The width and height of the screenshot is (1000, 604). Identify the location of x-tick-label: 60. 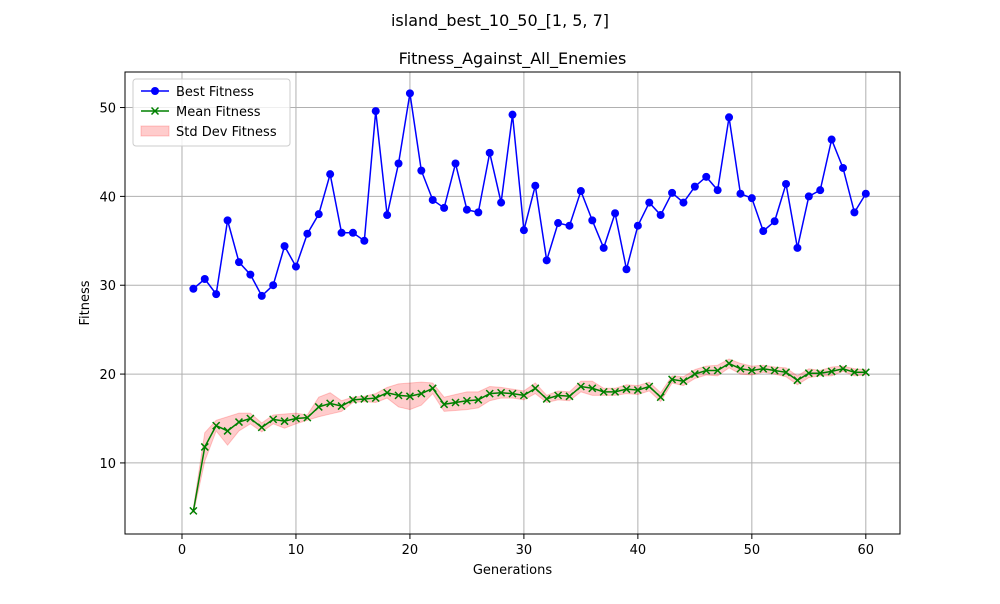
(866, 550).